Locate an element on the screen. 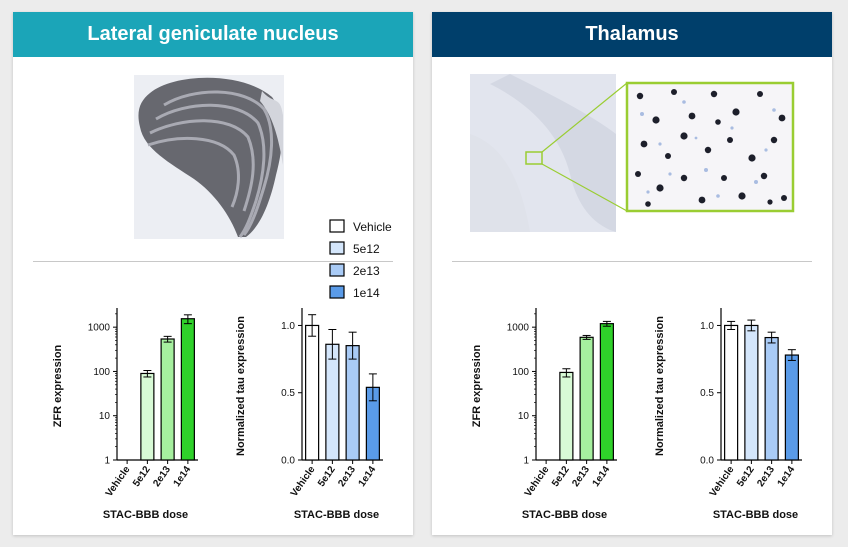  legend-label-5e12: 5e12 is located at coordinates (366, 249).